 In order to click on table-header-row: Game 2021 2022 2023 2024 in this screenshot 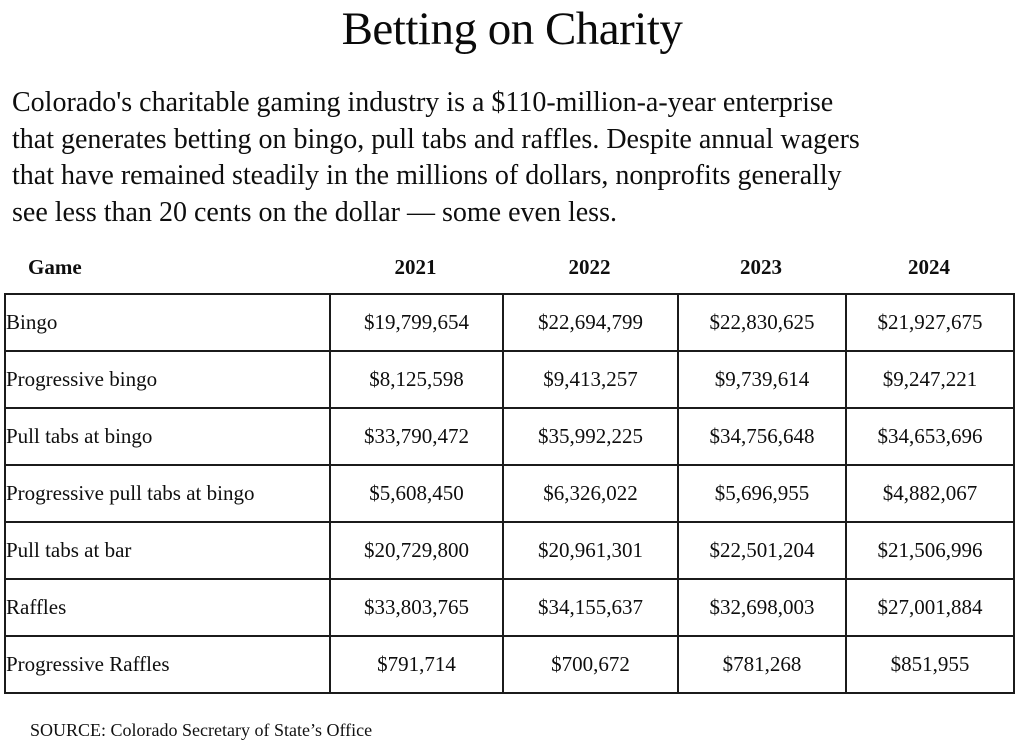, I will do `click(508, 267)`.